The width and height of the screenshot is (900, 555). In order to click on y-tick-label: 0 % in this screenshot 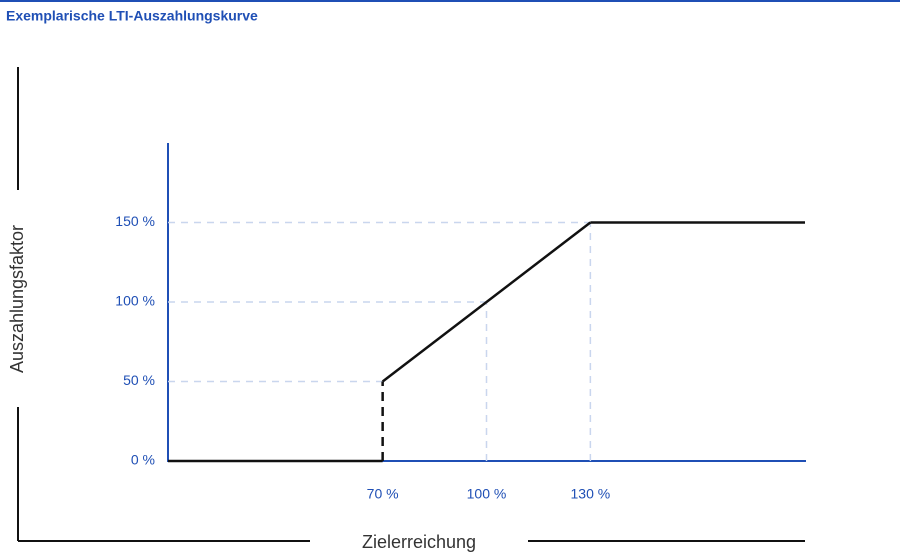, I will do `click(143, 460)`.